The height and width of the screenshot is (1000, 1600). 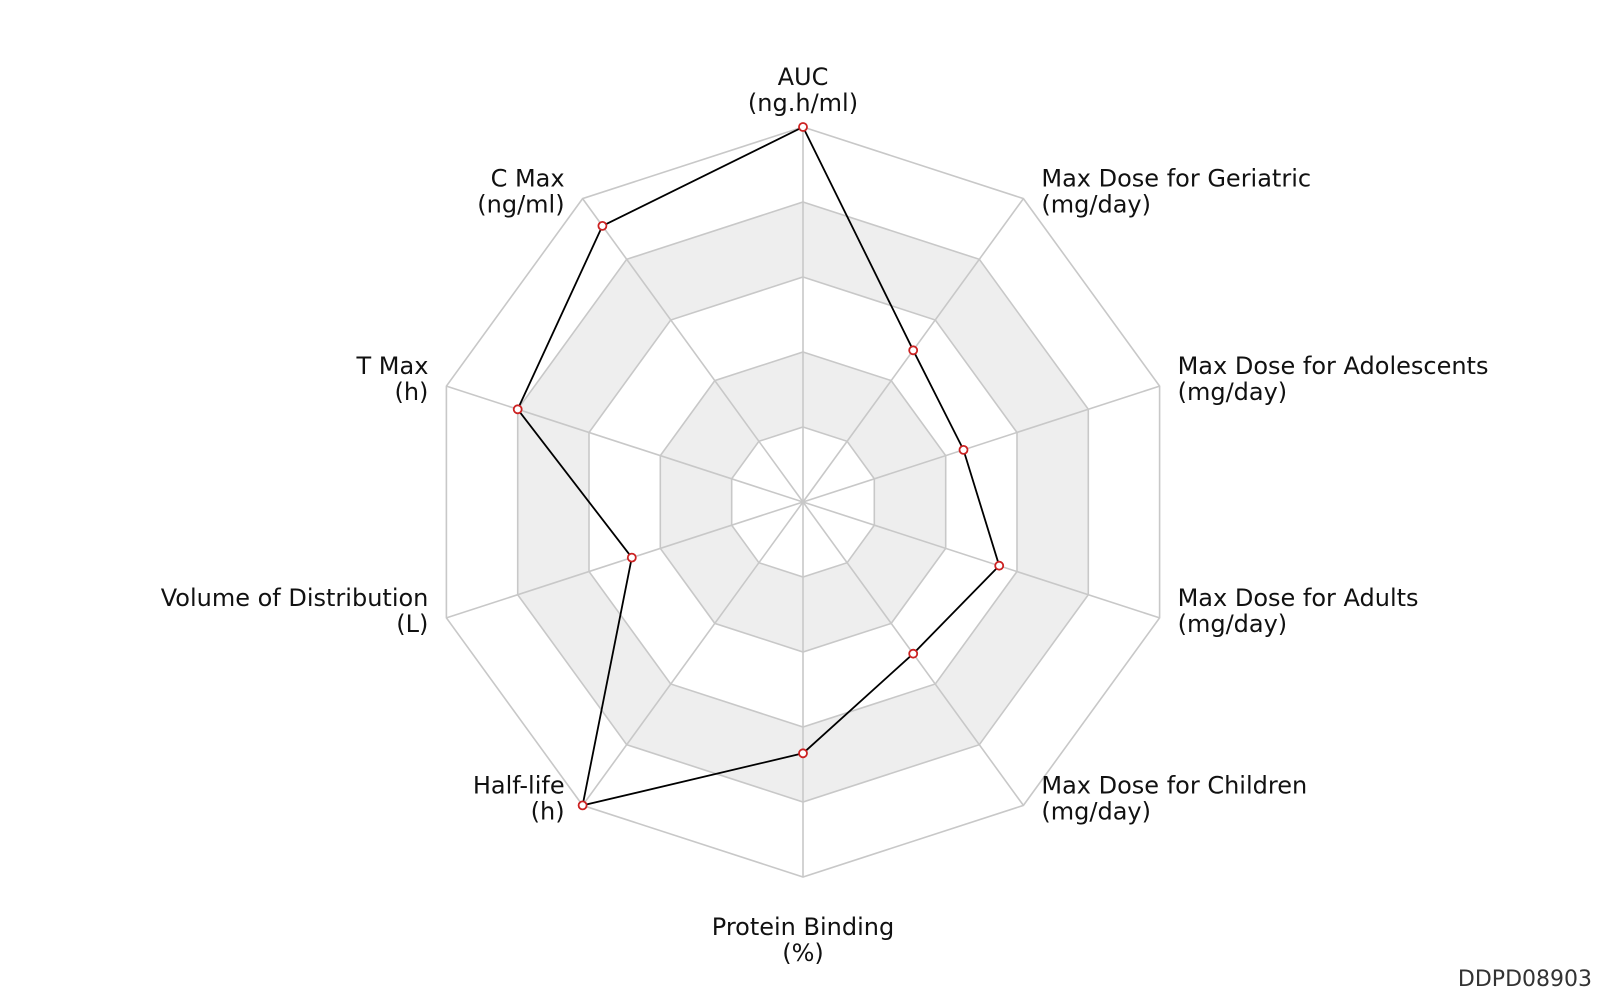 What do you see at coordinates (1176, 179) in the screenshot?
I see `axis-name-1: Max Dose for Geriatric` at bounding box center [1176, 179].